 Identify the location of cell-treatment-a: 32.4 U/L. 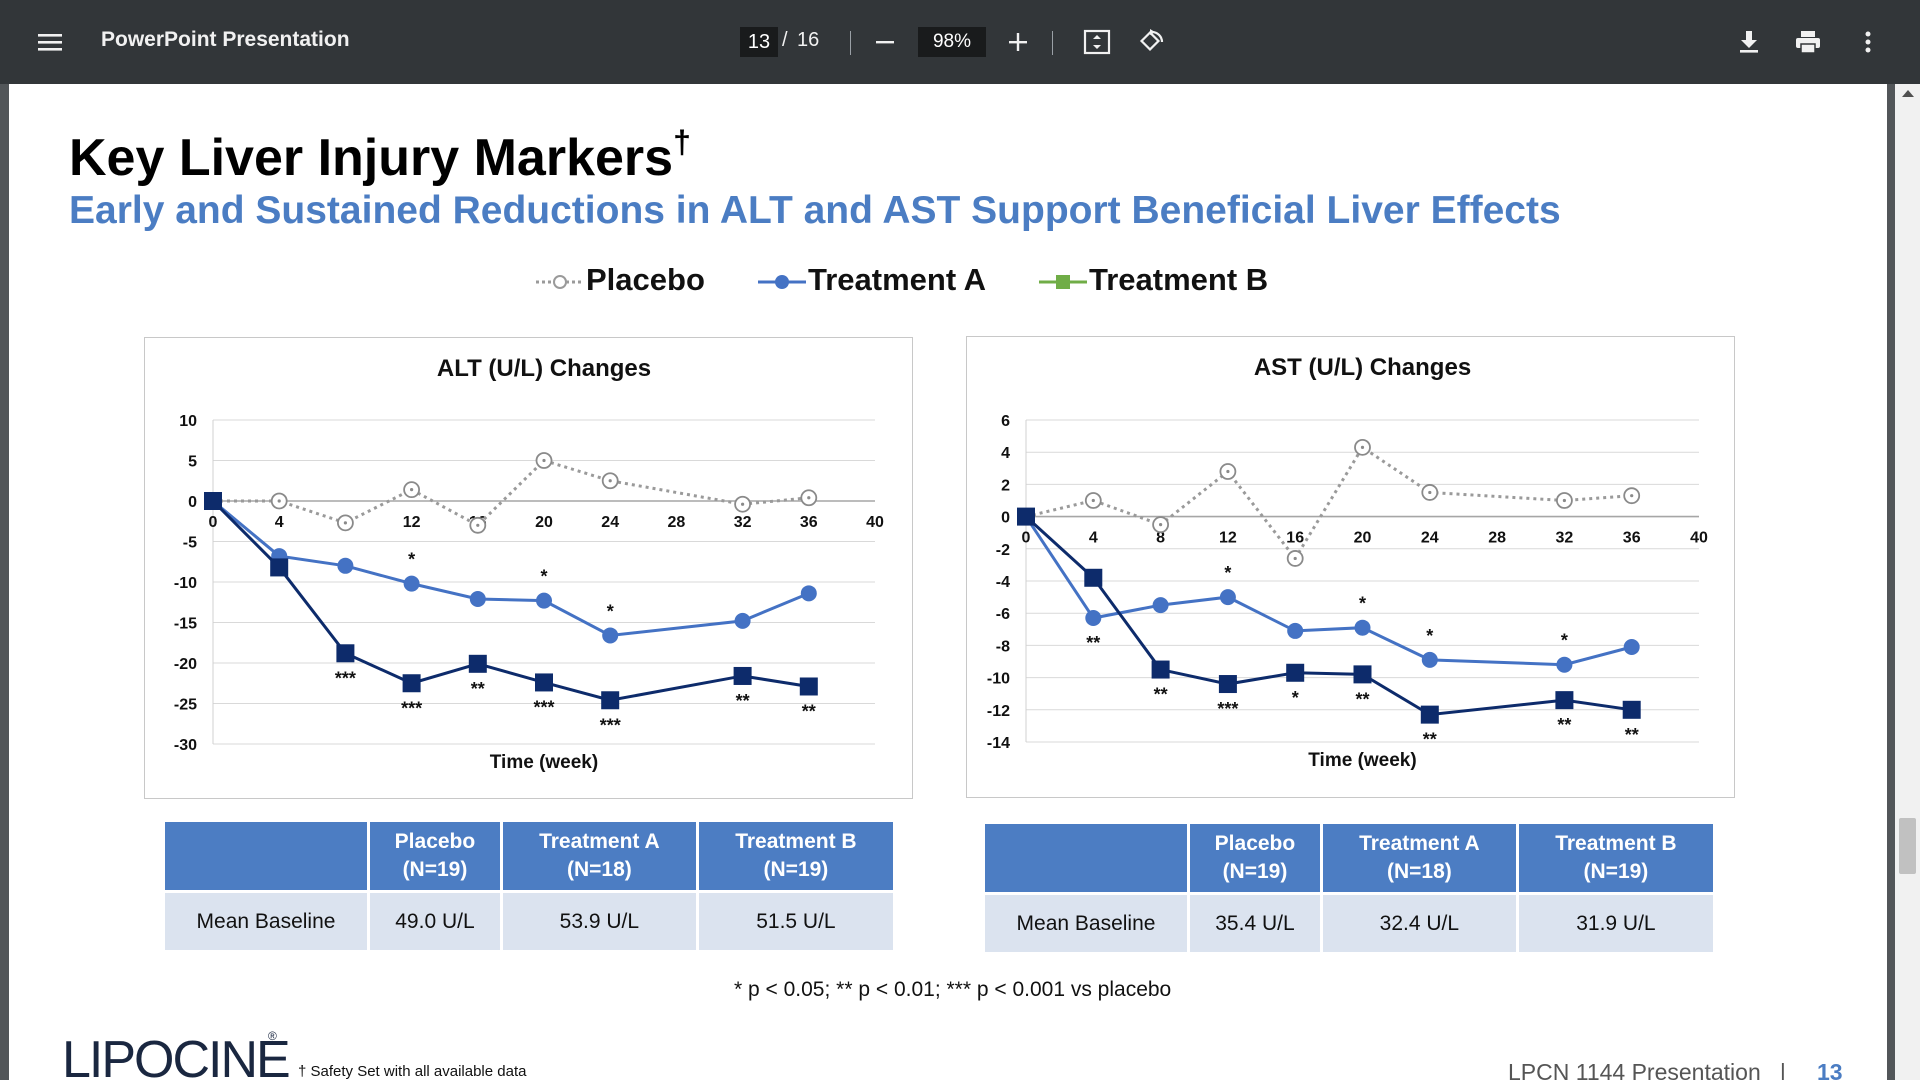
(1419, 922).